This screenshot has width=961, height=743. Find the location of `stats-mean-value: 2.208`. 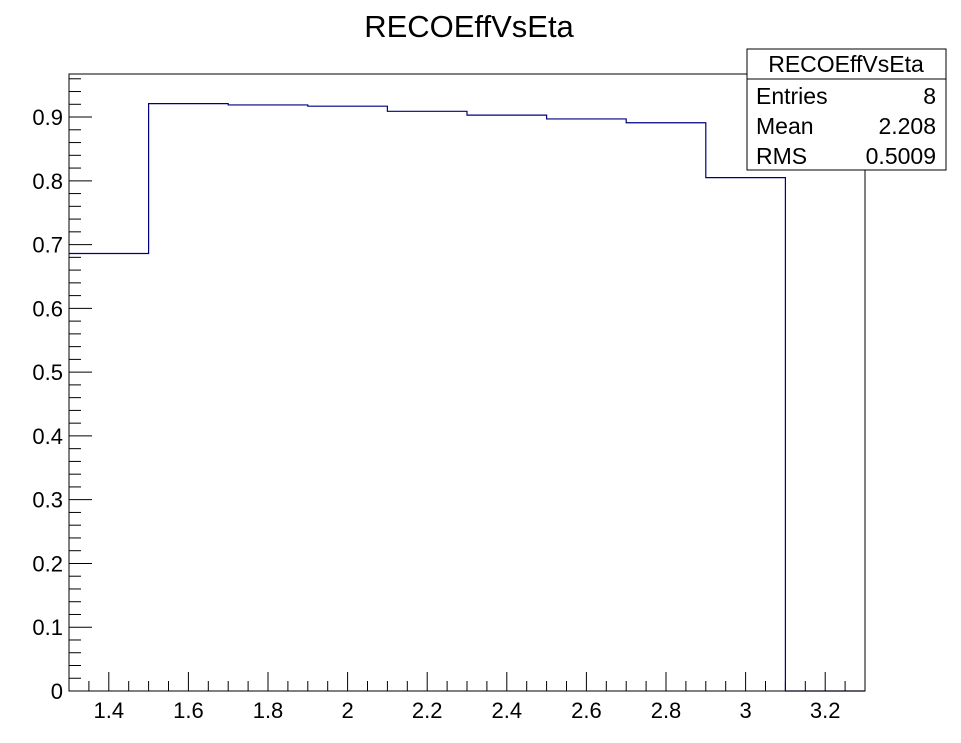

stats-mean-value: 2.208 is located at coordinates (907, 126).